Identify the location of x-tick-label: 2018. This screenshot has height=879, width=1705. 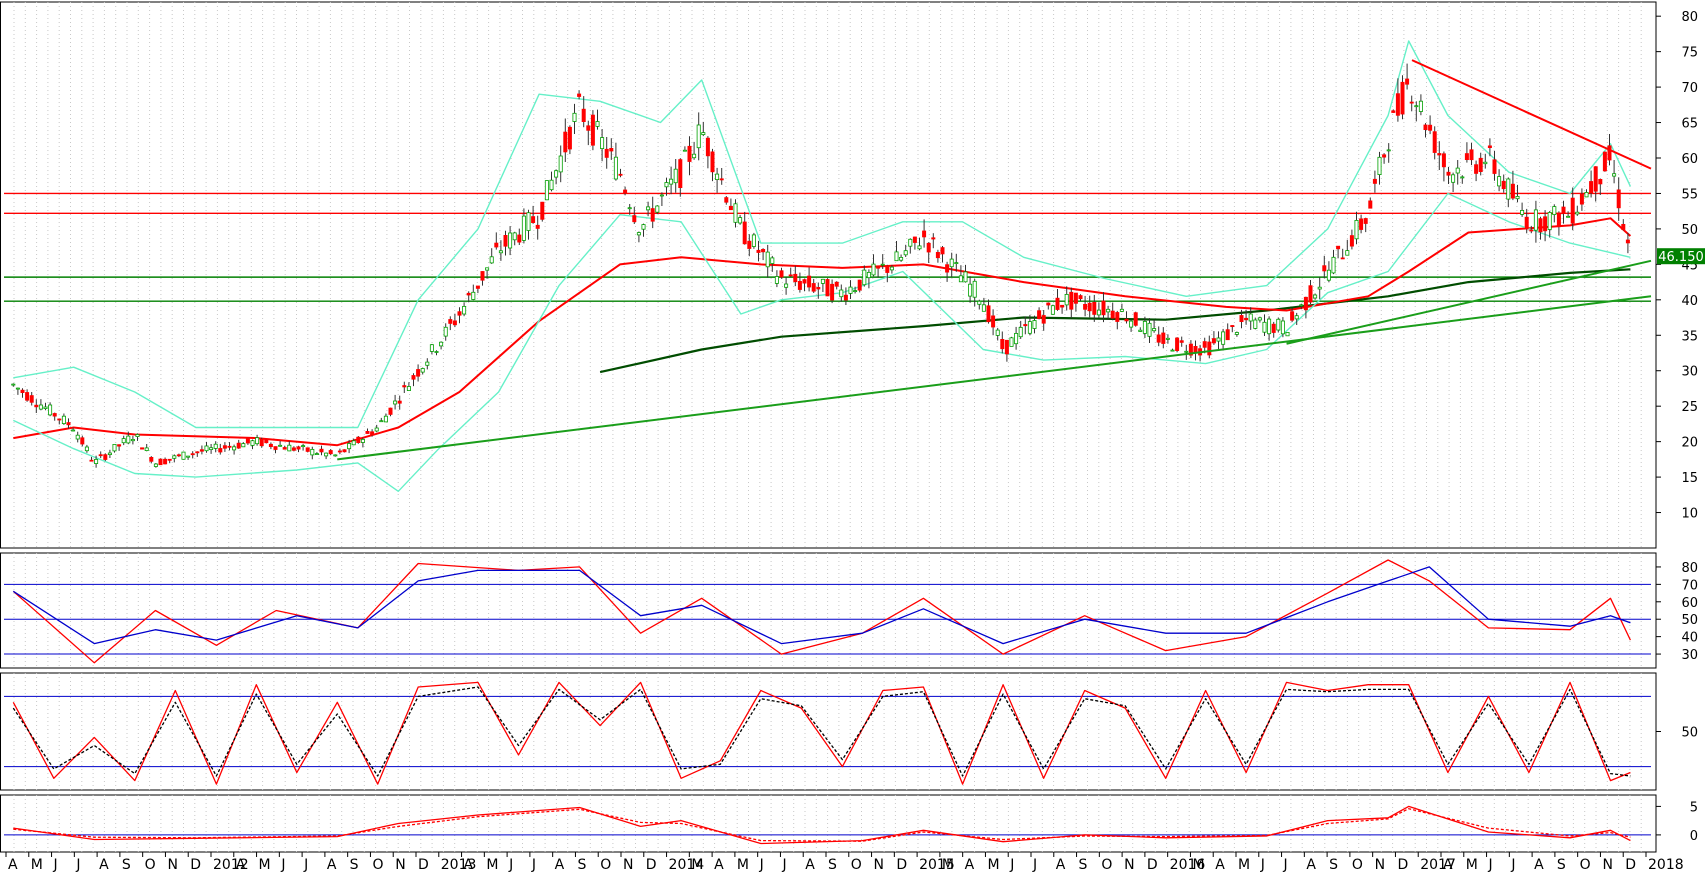
(1666, 865).